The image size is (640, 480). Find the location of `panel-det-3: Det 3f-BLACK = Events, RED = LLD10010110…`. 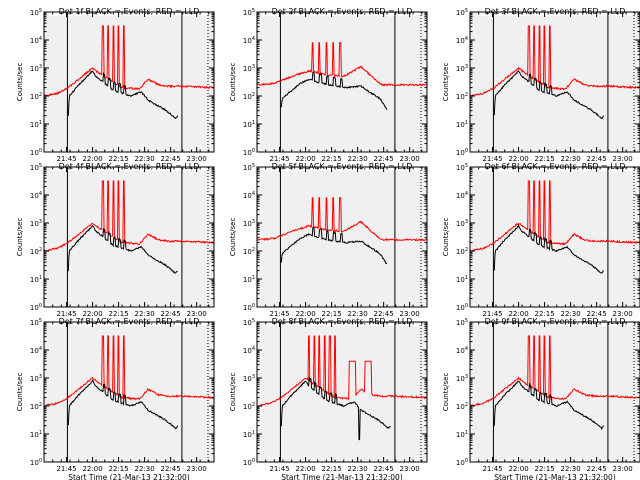

panel-det-3: Det 3f-BLACK = Events, RED = LLD10010110… is located at coordinates (541, 89).